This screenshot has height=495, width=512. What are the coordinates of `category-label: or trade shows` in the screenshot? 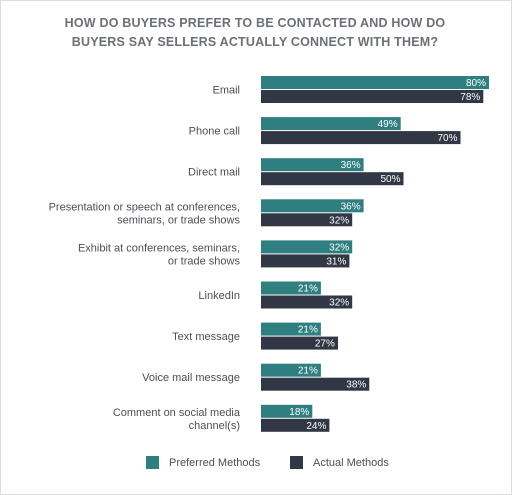 It's located at (204, 261).